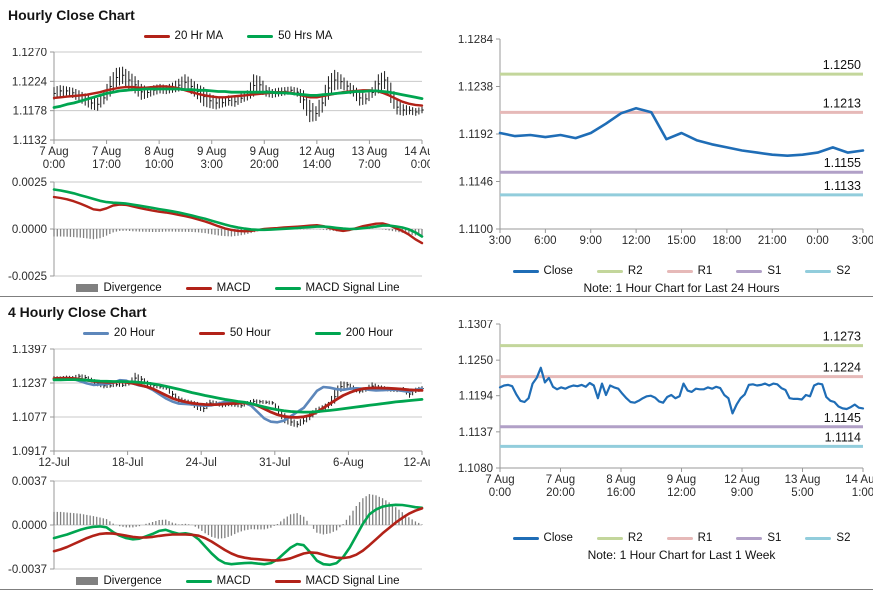 The image size is (873, 601). Describe the element at coordinates (233, 581) in the screenshot. I see `legend-label: MACD` at that location.